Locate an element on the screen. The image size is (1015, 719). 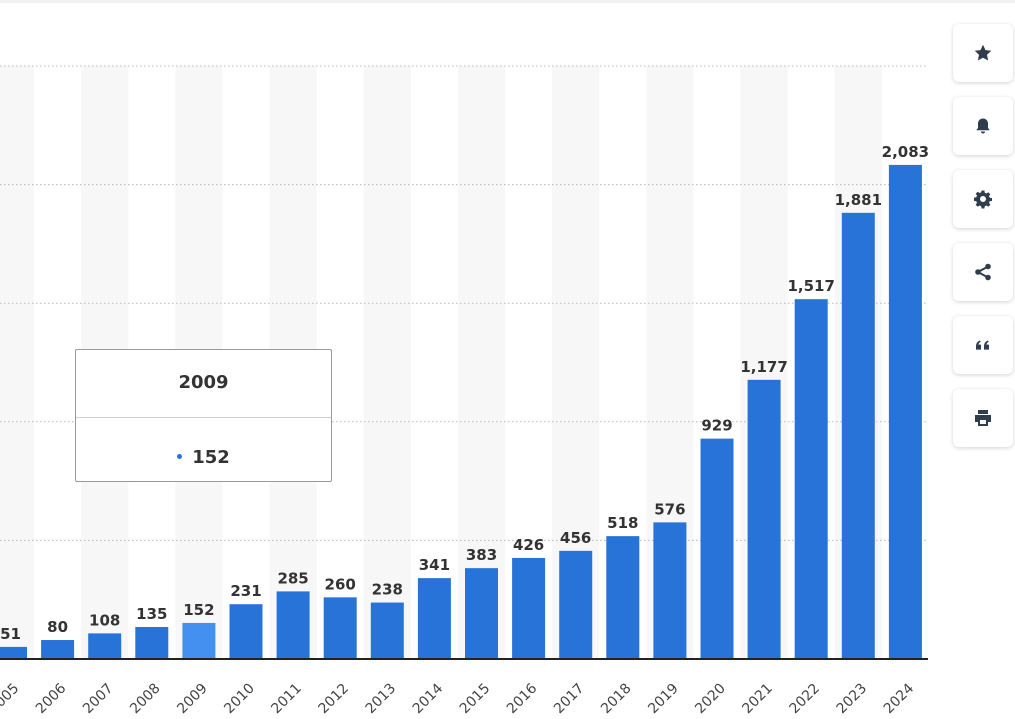
notification-button is located at coordinates (983, 126).